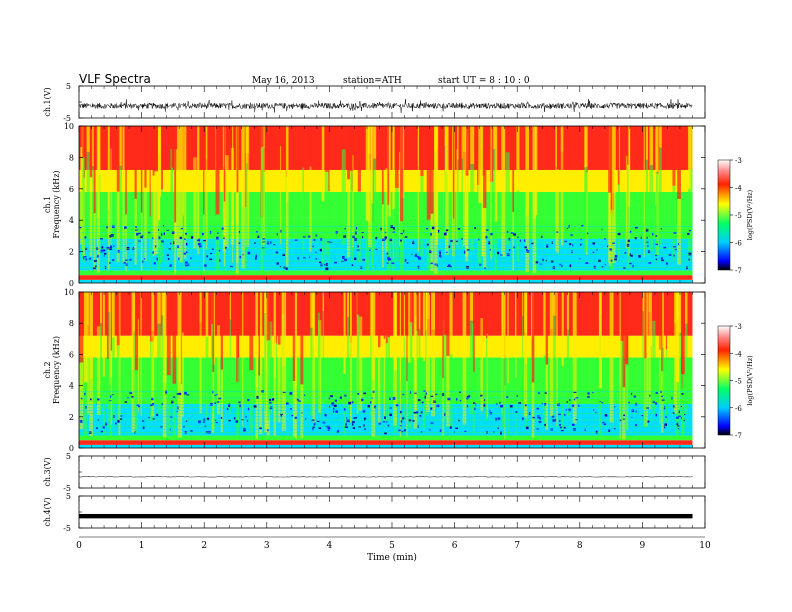  I want to click on x-tick-label: 5, so click(392, 546).